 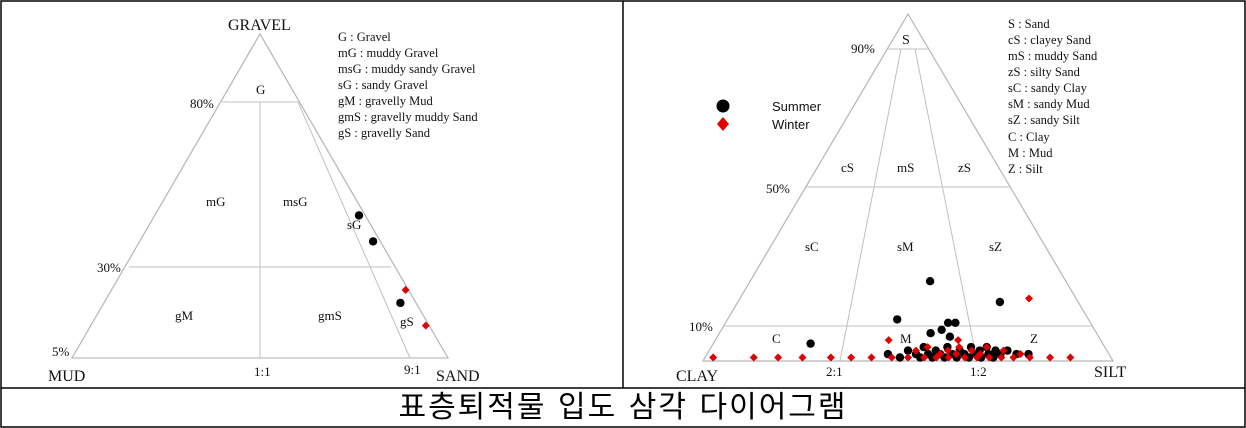 What do you see at coordinates (388, 53) in the screenshot?
I see `left-legend-item: mG : muddy Gravel` at bounding box center [388, 53].